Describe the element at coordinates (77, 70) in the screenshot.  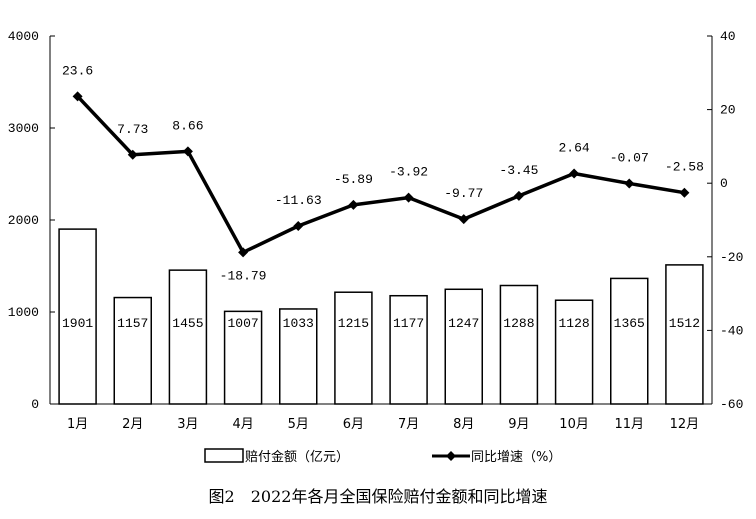
I see `line-value-label: 23.6` at that location.